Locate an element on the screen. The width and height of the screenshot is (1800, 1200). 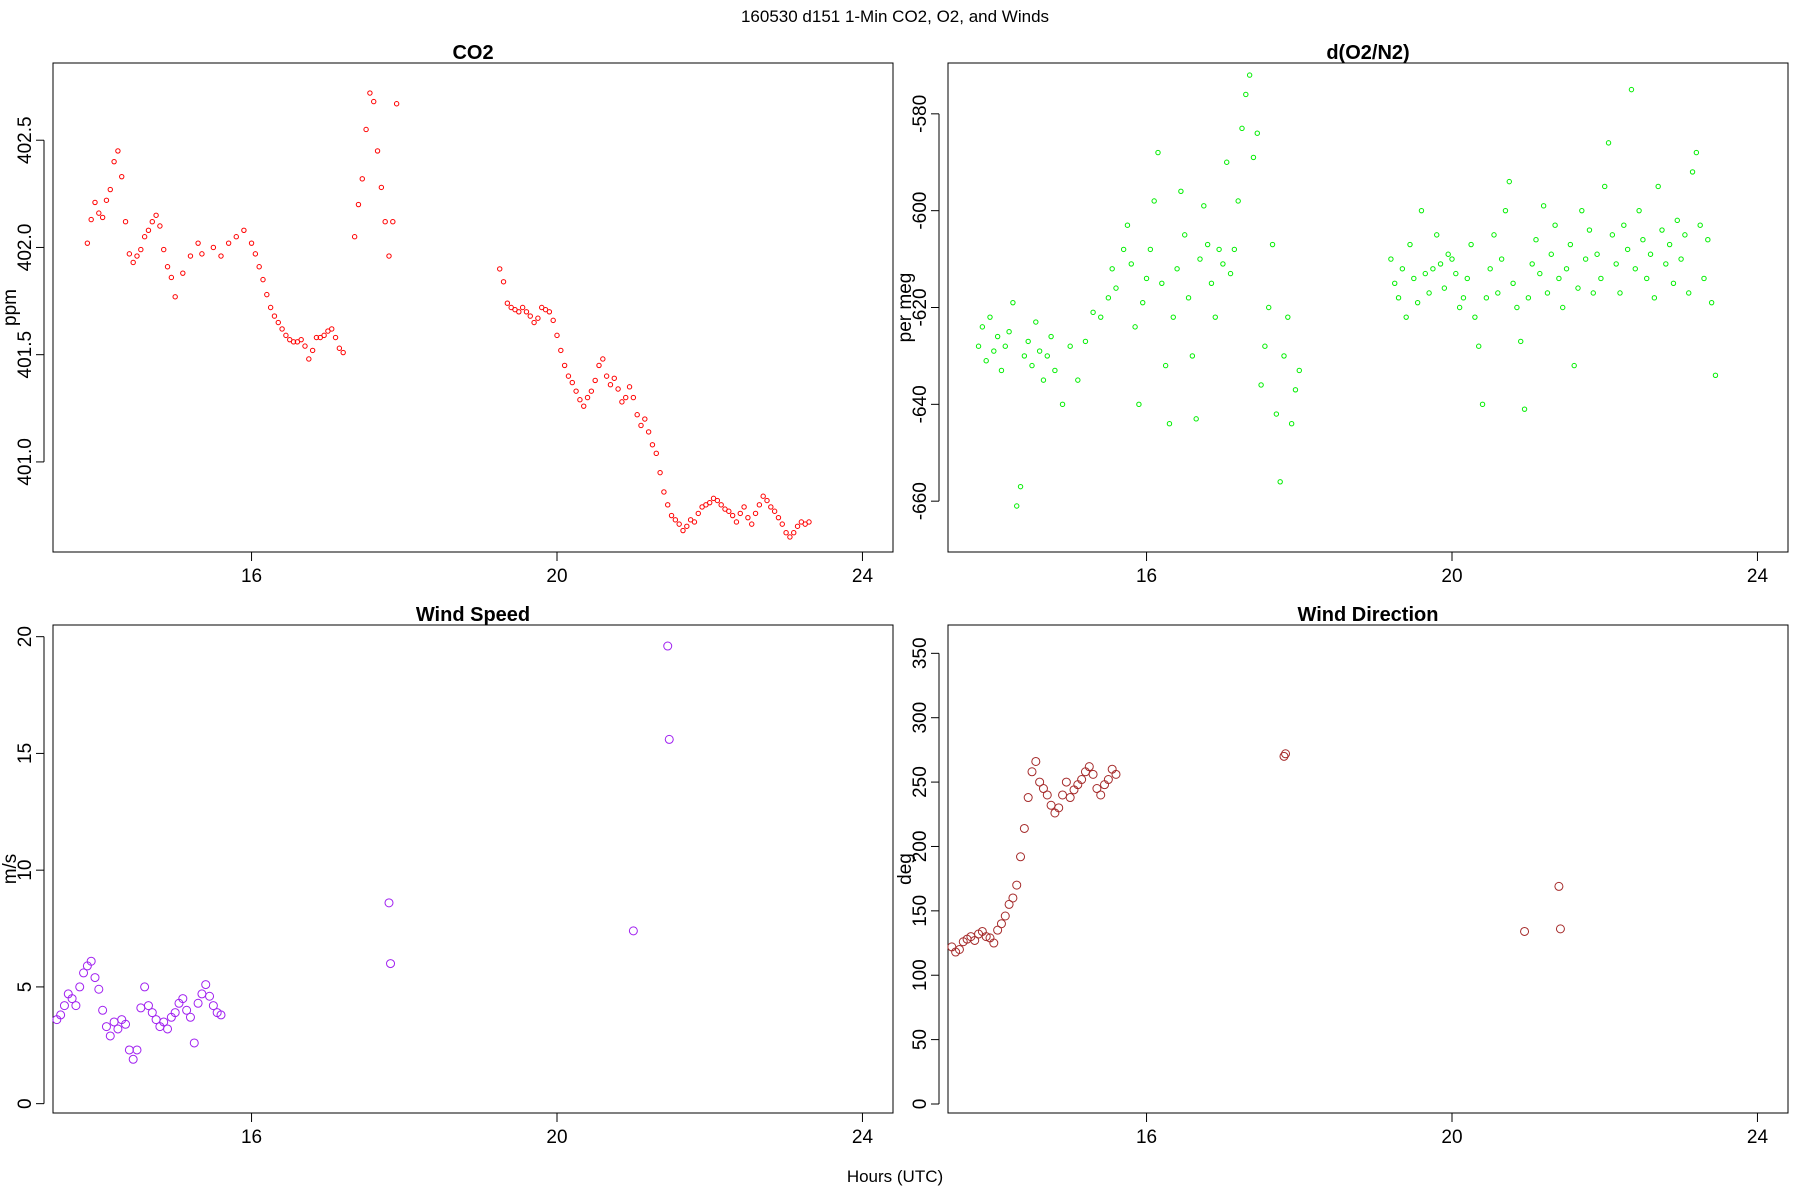
x-tick-label: 24 is located at coordinates (863, 1137).